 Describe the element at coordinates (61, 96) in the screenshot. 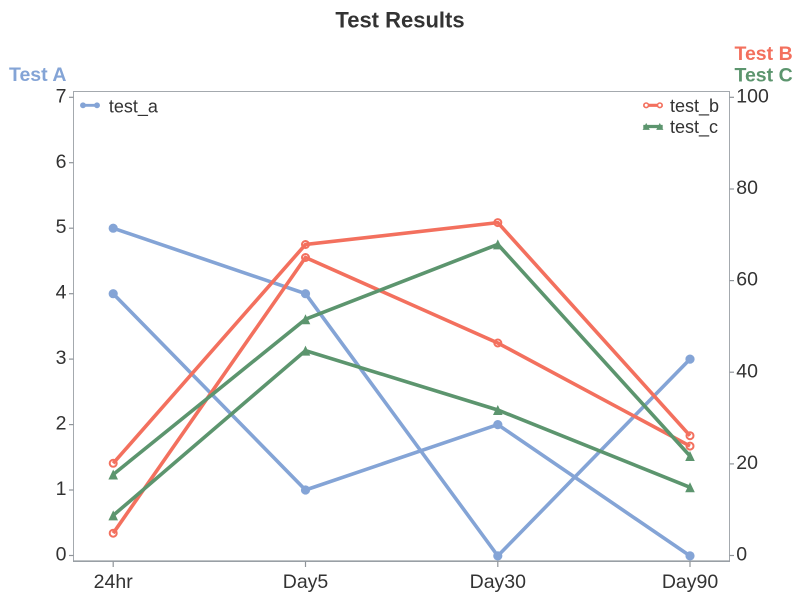

I see `svg-text: 7` at that location.